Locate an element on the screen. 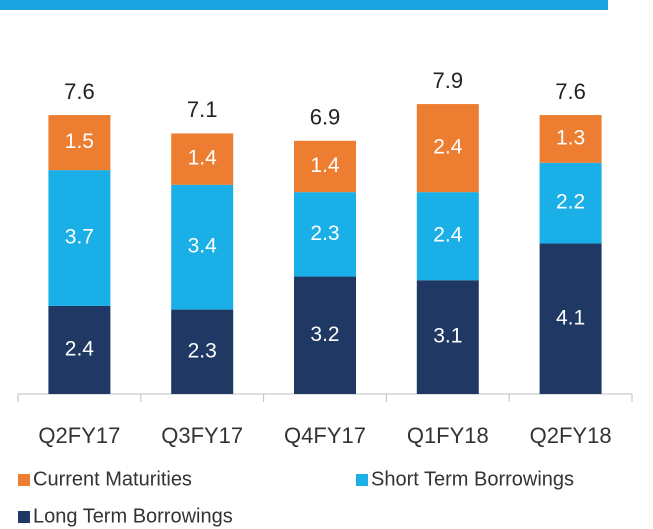 Image resolution: width=653 pixels, height=529 pixels. data-label: 1.3 is located at coordinates (570, 137).